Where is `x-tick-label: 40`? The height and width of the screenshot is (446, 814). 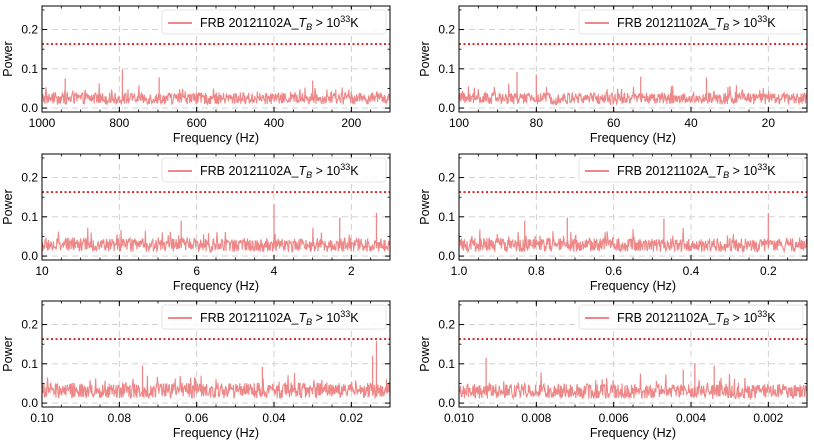
x-tick-label: 40 is located at coordinates (691, 123).